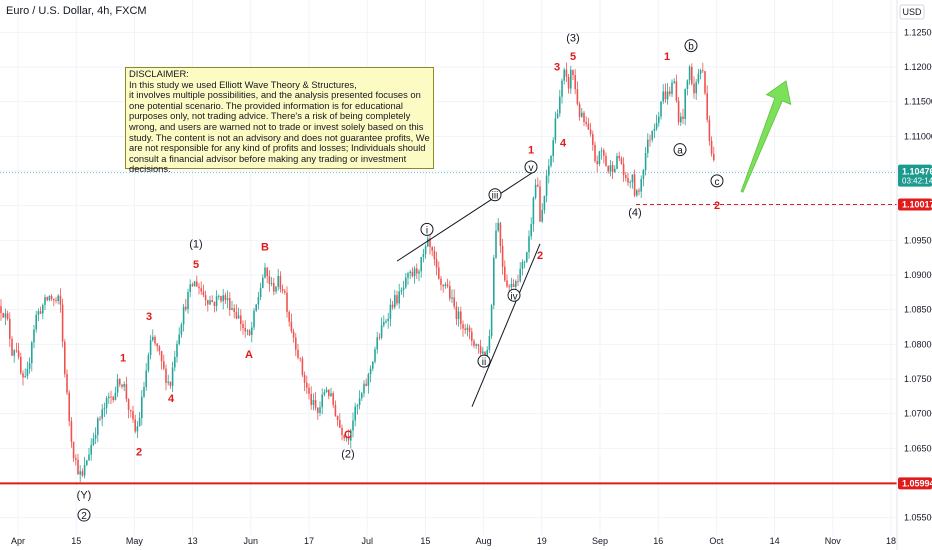 The width and height of the screenshot is (932, 550). I want to click on y-tick-label: 1.09500, so click(918, 240).